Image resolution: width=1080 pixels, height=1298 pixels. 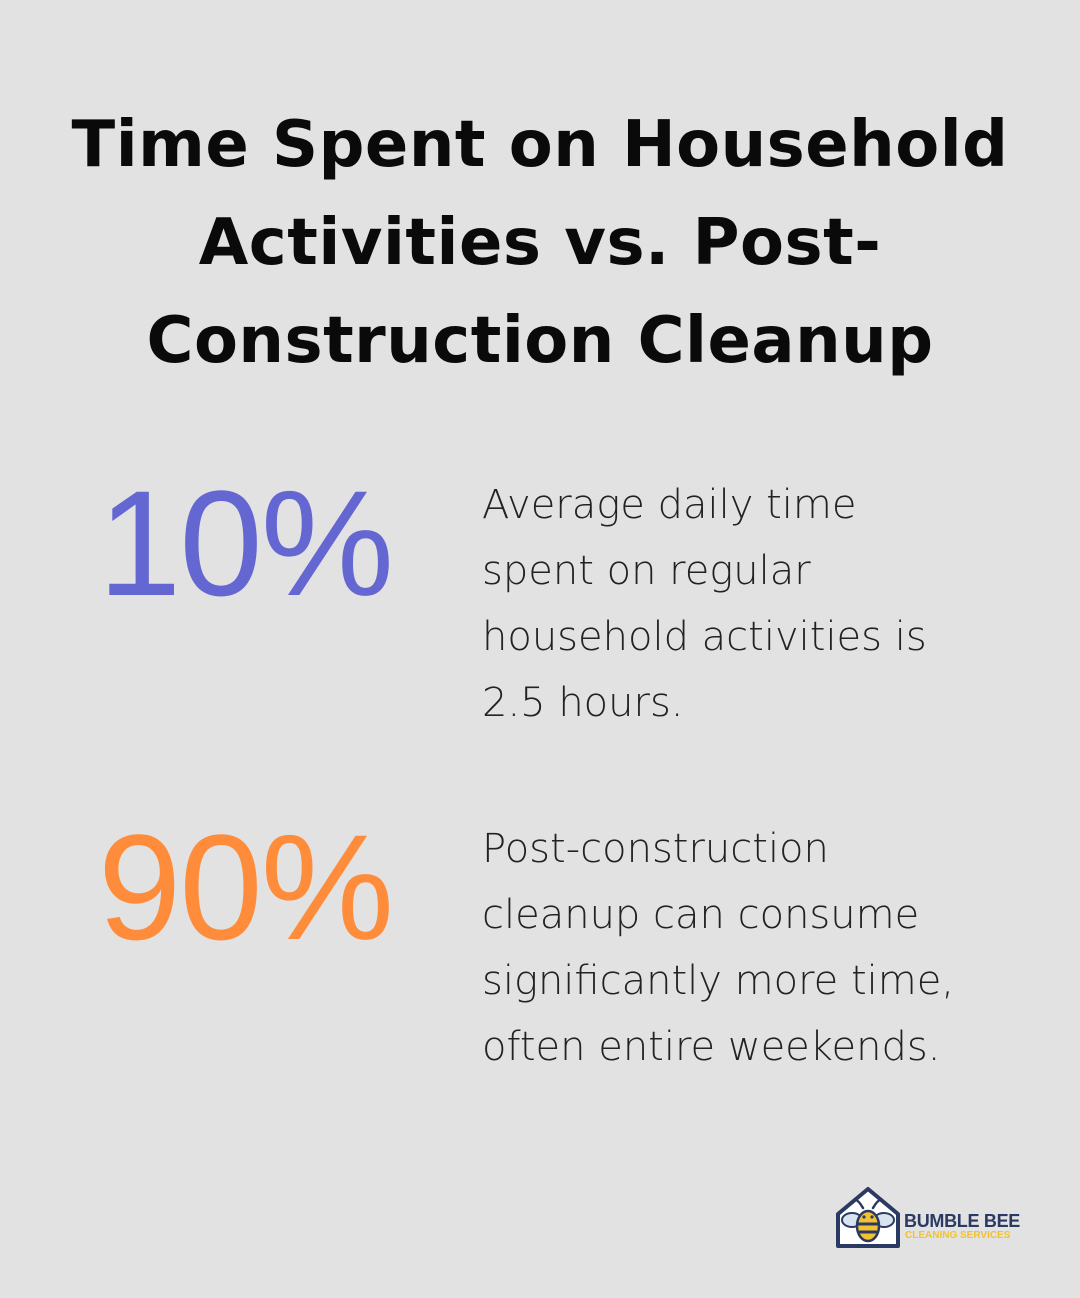 What do you see at coordinates (655, 849) in the screenshot?
I see `stat-description-line: Post-construction` at bounding box center [655, 849].